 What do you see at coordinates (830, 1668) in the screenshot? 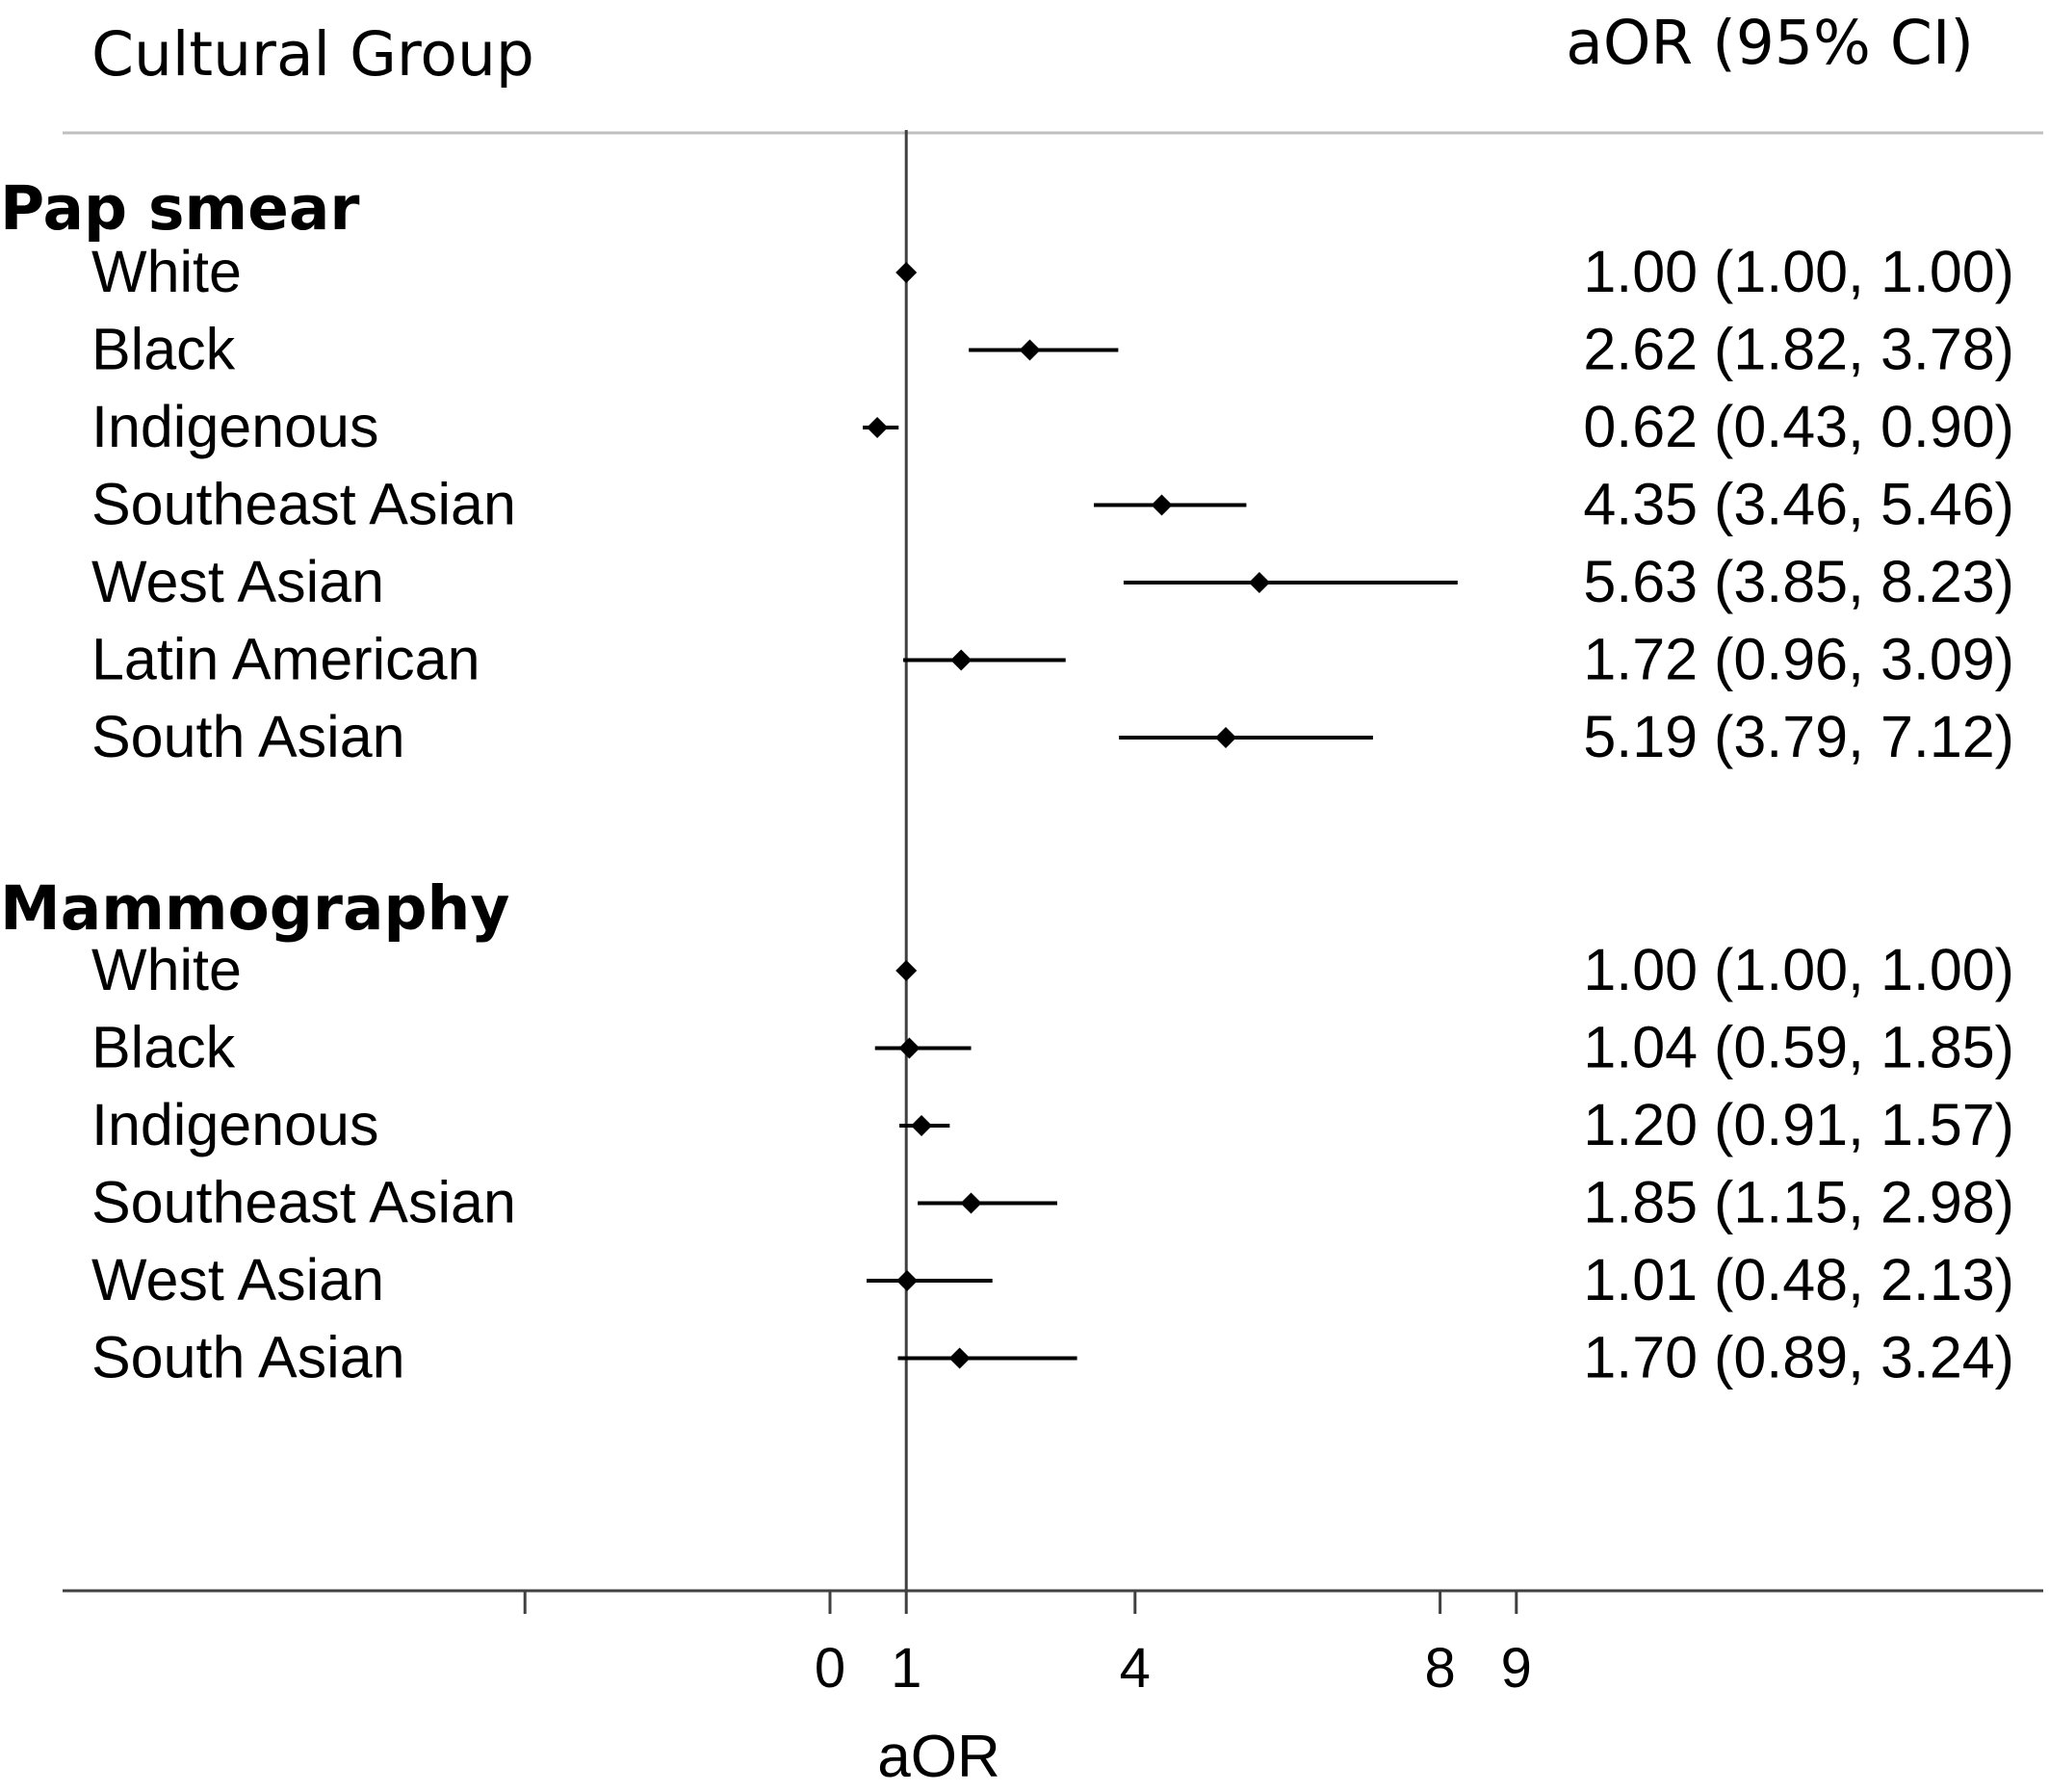
I see `x-tick-label: 0` at bounding box center [830, 1668].